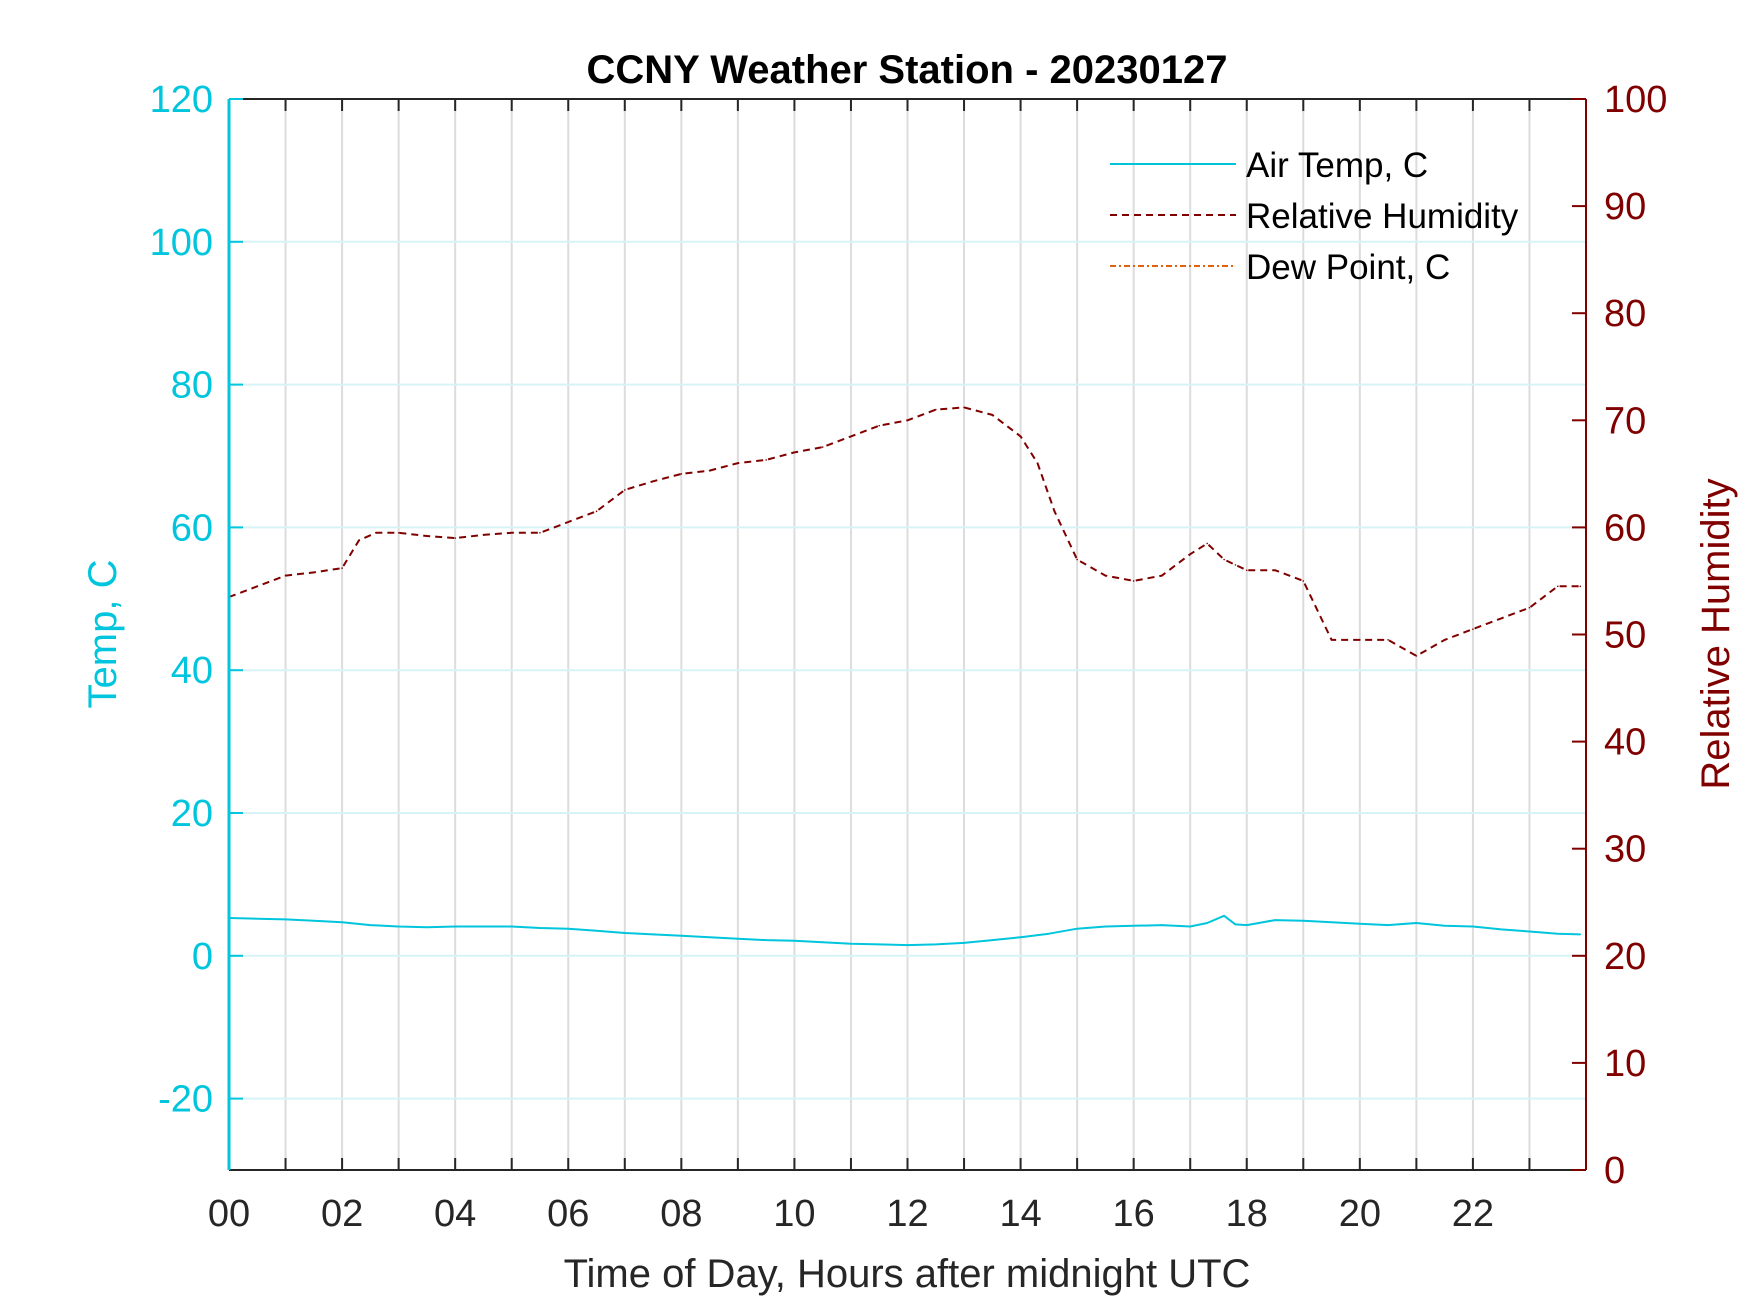 This screenshot has width=1750, height=1313. Describe the element at coordinates (1348, 267) in the screenshot. I see `legend-label: Dew Point, C` at that location.